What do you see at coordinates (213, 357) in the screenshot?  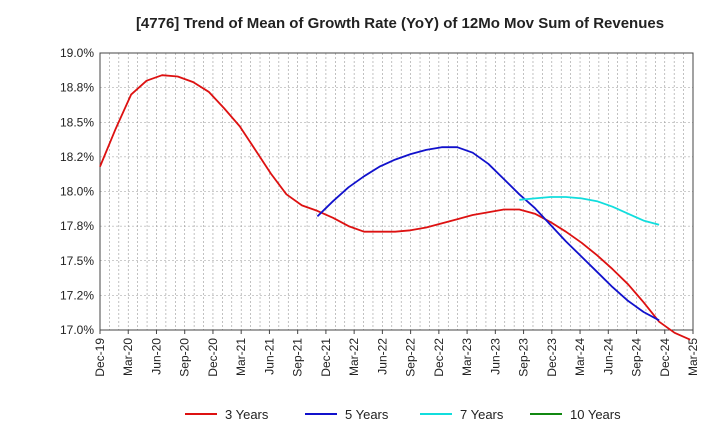 I see `x-tick-label: Dec-20` at bounding box center [213, 357].